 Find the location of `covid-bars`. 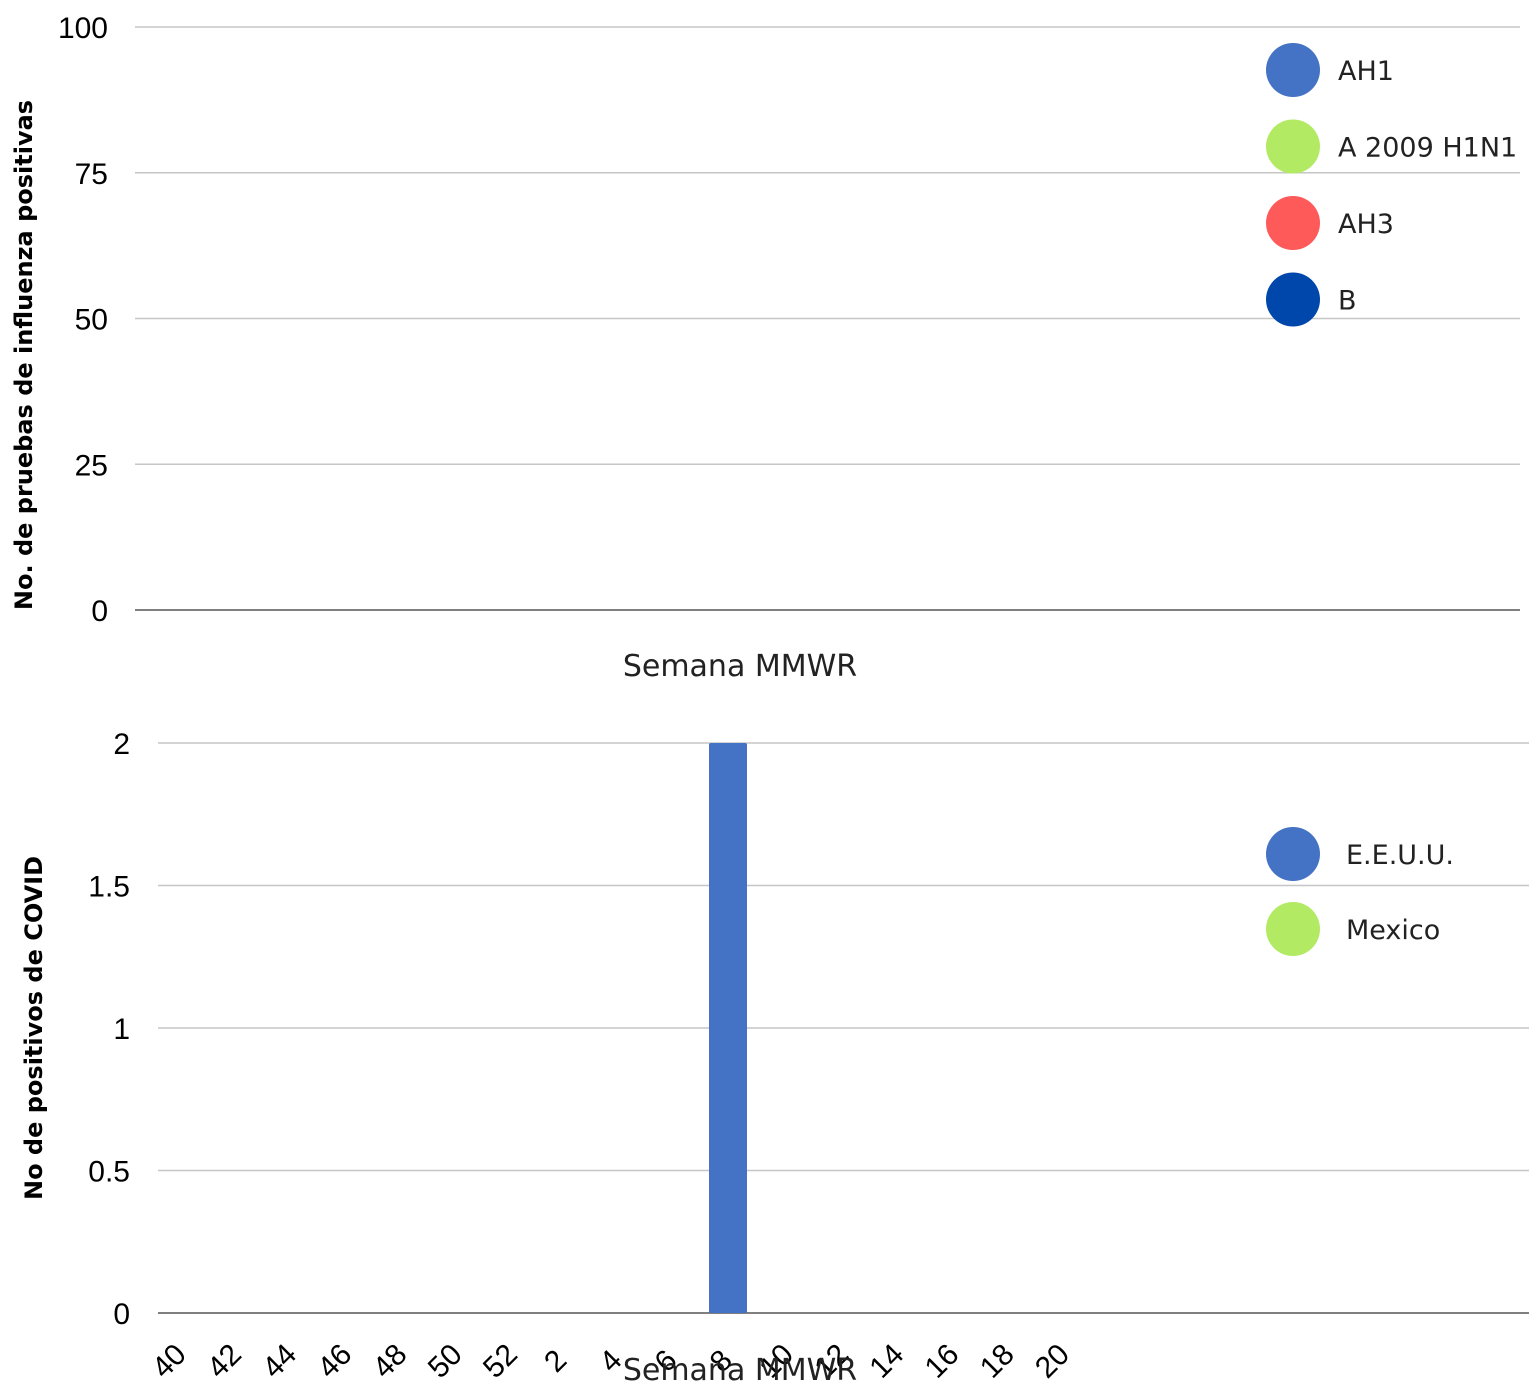

covid-bars is located at coordinates (728, 1028).